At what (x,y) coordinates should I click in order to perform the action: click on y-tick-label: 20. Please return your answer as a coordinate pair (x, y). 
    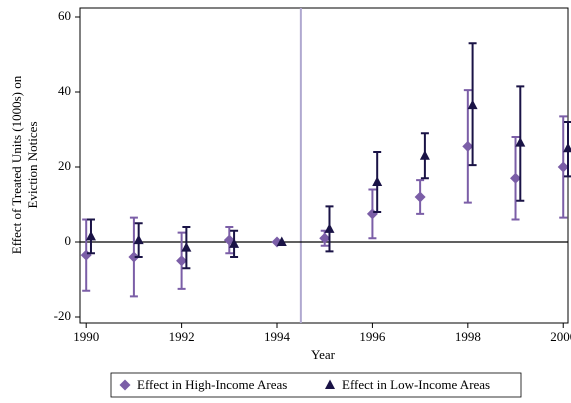
    Looking at the image, I should click on (64, 165).